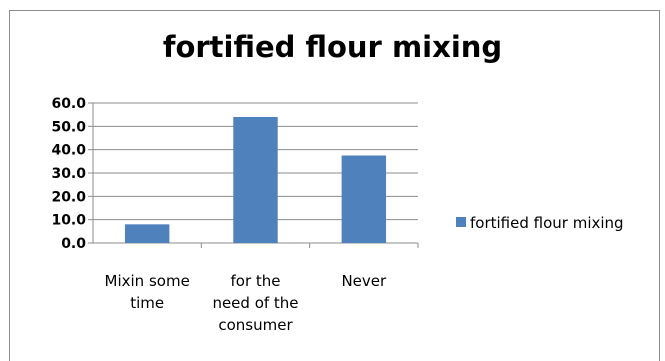 This screenshot has height=361, width=665. Describe the element at coordinates (332, 47) in the screenshot. I see `chart-title: fortified flour mixing` at that location.